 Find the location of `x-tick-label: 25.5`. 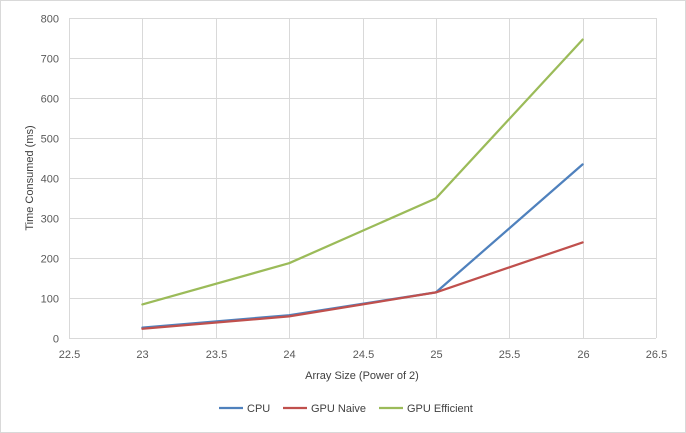

x-tick-label: 25.5 is located at coordinates (509, 355).